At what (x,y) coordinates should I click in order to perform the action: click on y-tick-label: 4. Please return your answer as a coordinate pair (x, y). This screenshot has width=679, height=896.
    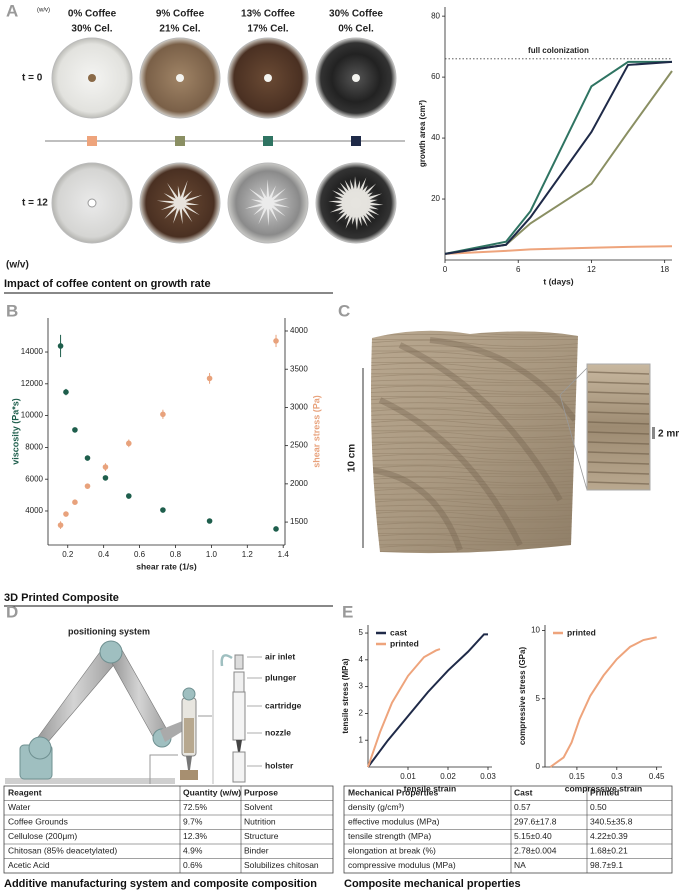
    Looking at the image, I should click on (361, 659).